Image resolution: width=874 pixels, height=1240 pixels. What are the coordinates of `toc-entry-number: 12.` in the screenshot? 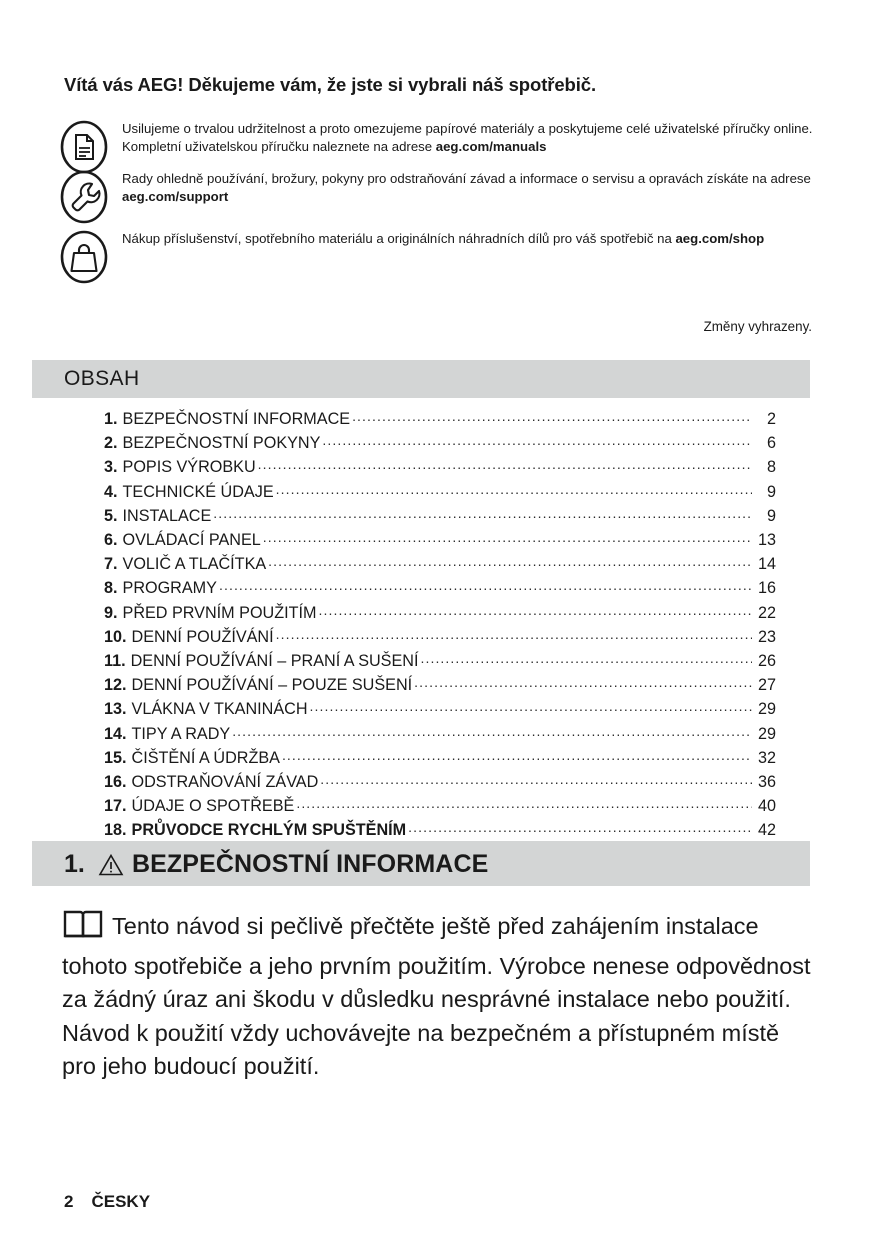 It's located at (115, 685).